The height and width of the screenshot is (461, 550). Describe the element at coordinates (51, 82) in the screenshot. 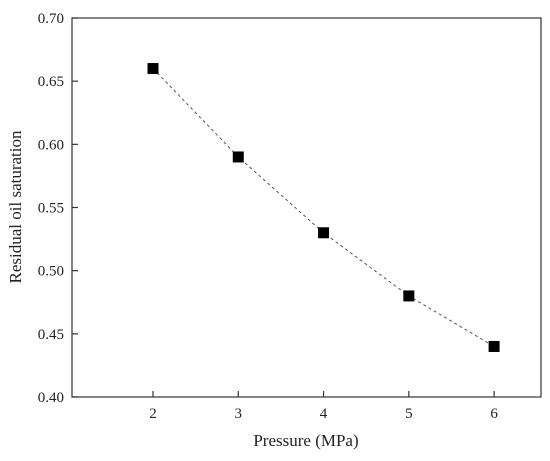

I see `y-tick-label: 0.65` at that location.